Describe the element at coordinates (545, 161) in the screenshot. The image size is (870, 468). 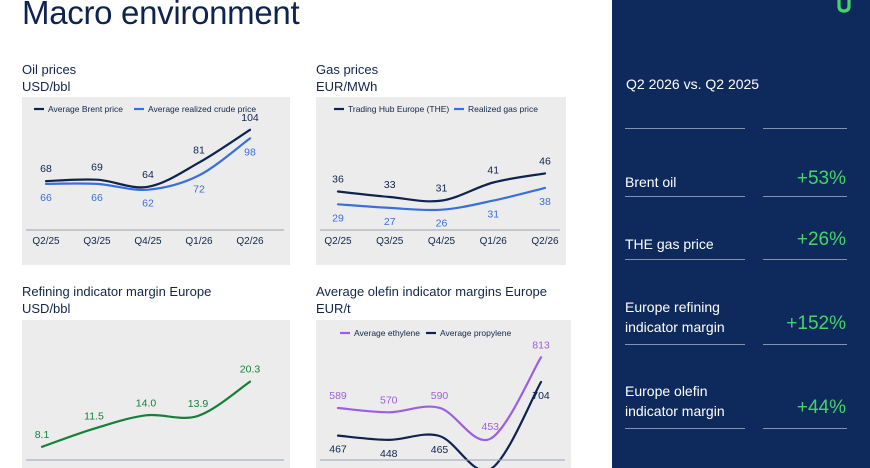
I see `data-label: 46` at that location.